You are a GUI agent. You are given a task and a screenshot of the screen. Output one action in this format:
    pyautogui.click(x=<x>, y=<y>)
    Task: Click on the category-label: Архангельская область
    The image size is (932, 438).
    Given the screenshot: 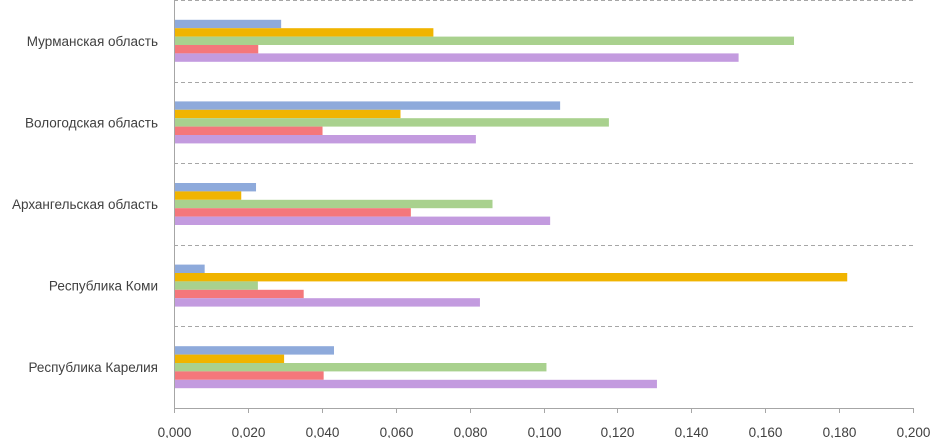 What is the action you would take?
    pyautogui.click(x=85, y=204)
    